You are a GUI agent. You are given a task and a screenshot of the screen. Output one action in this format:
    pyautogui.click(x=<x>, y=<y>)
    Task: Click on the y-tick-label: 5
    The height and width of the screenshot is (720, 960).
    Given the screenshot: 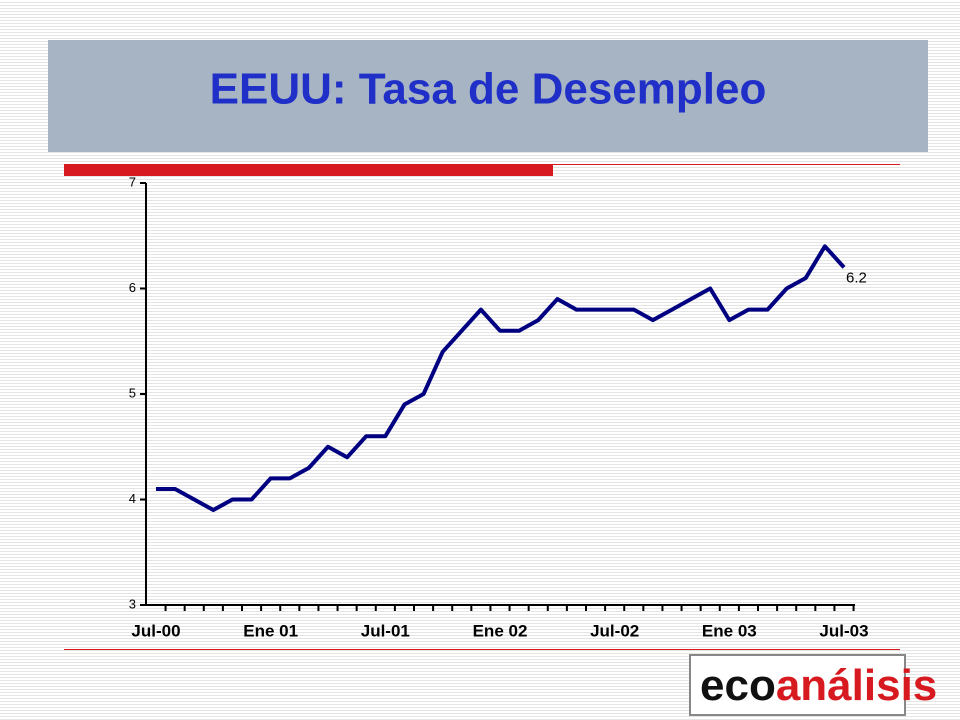 What is the action you would take?
    pyautogui.click(x=132, y=392)
    